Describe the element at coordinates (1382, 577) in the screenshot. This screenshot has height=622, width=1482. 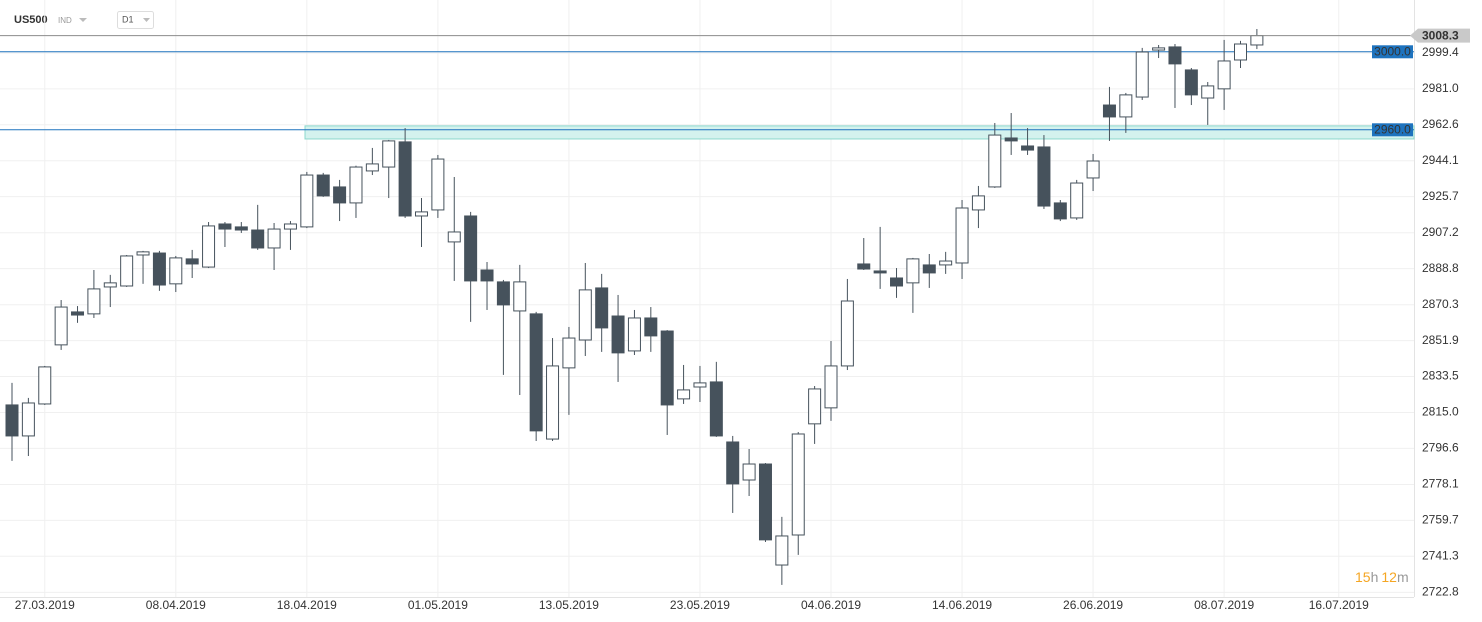
I see `countdown: 15h 12m` at that location.